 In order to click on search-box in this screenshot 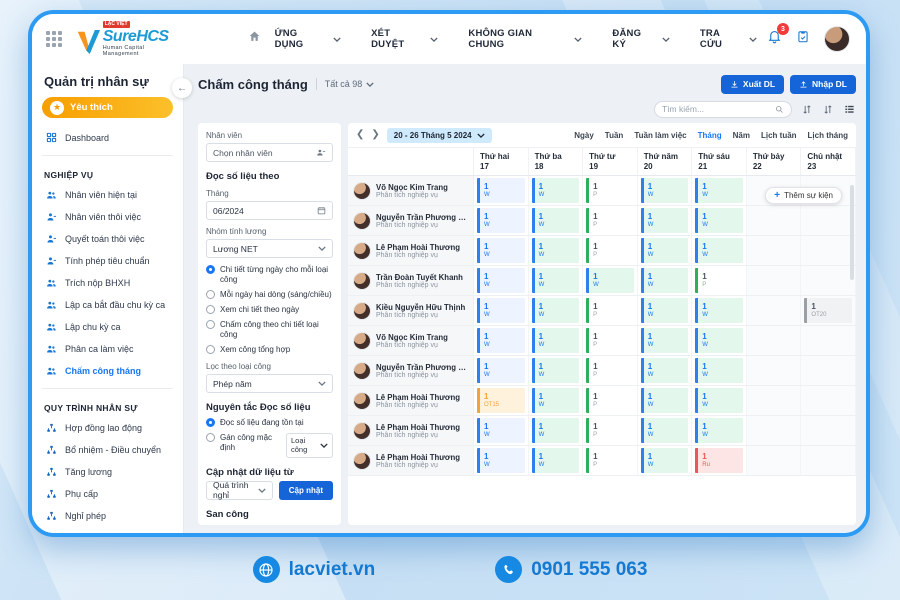, I will do `click(723, 109)`.